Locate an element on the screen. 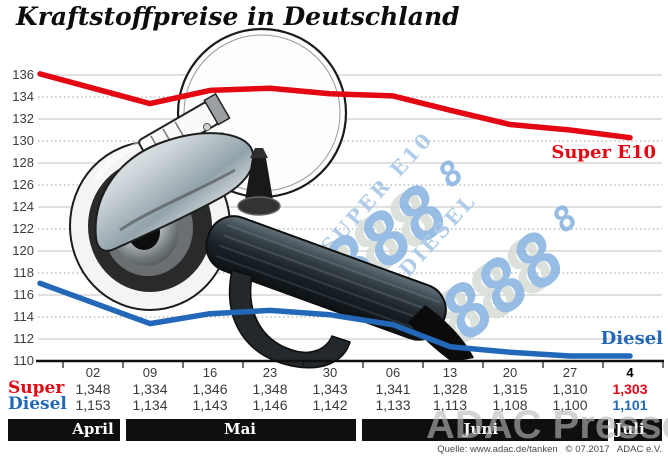 This screenshot has width=668, height=460. month-bar-mai is located at coordinates (241, 430).